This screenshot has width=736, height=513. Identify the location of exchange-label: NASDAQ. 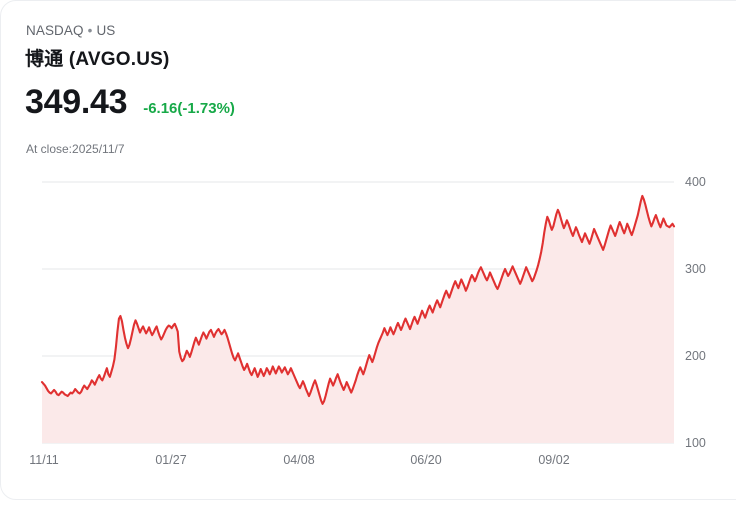
(55, 30).